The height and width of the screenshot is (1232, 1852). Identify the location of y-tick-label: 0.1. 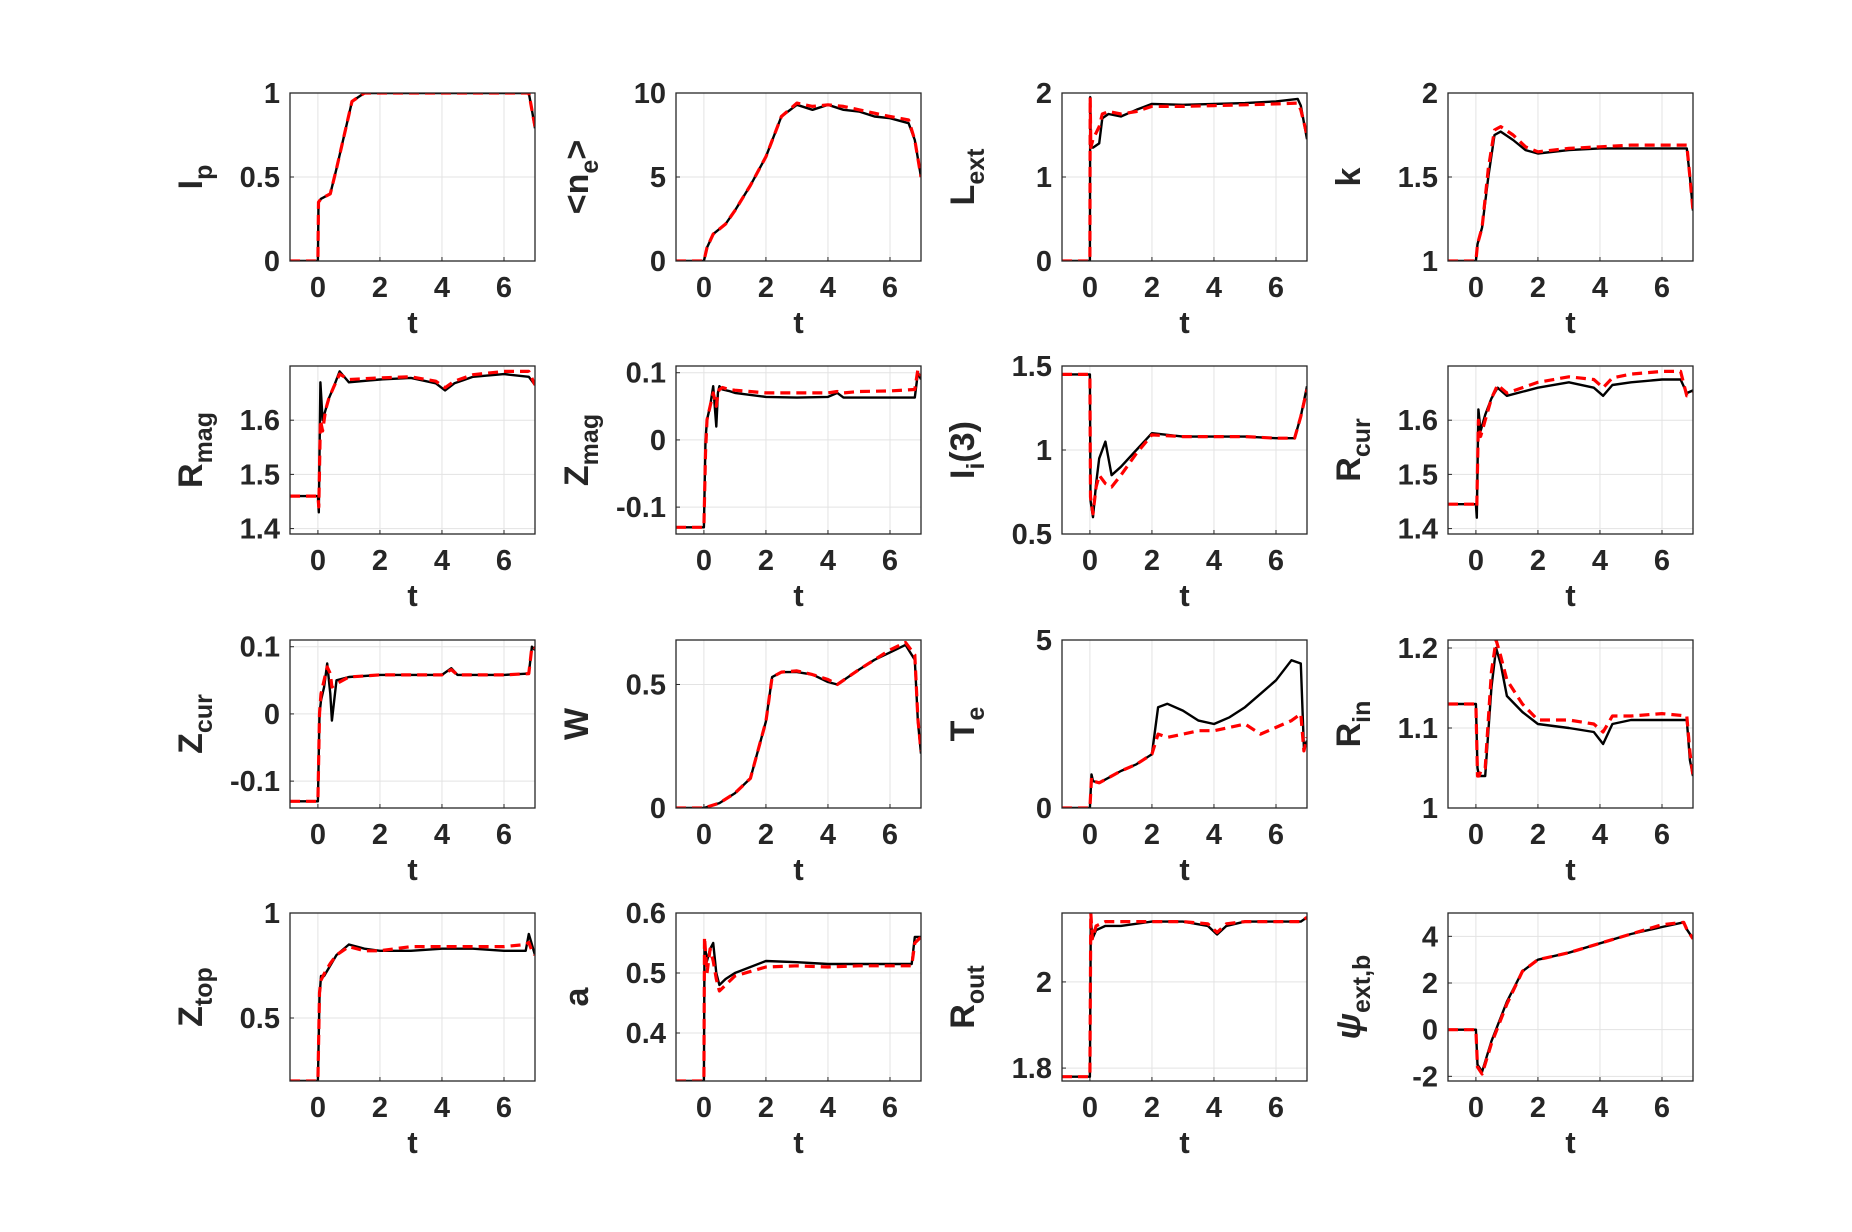
(646, 374).